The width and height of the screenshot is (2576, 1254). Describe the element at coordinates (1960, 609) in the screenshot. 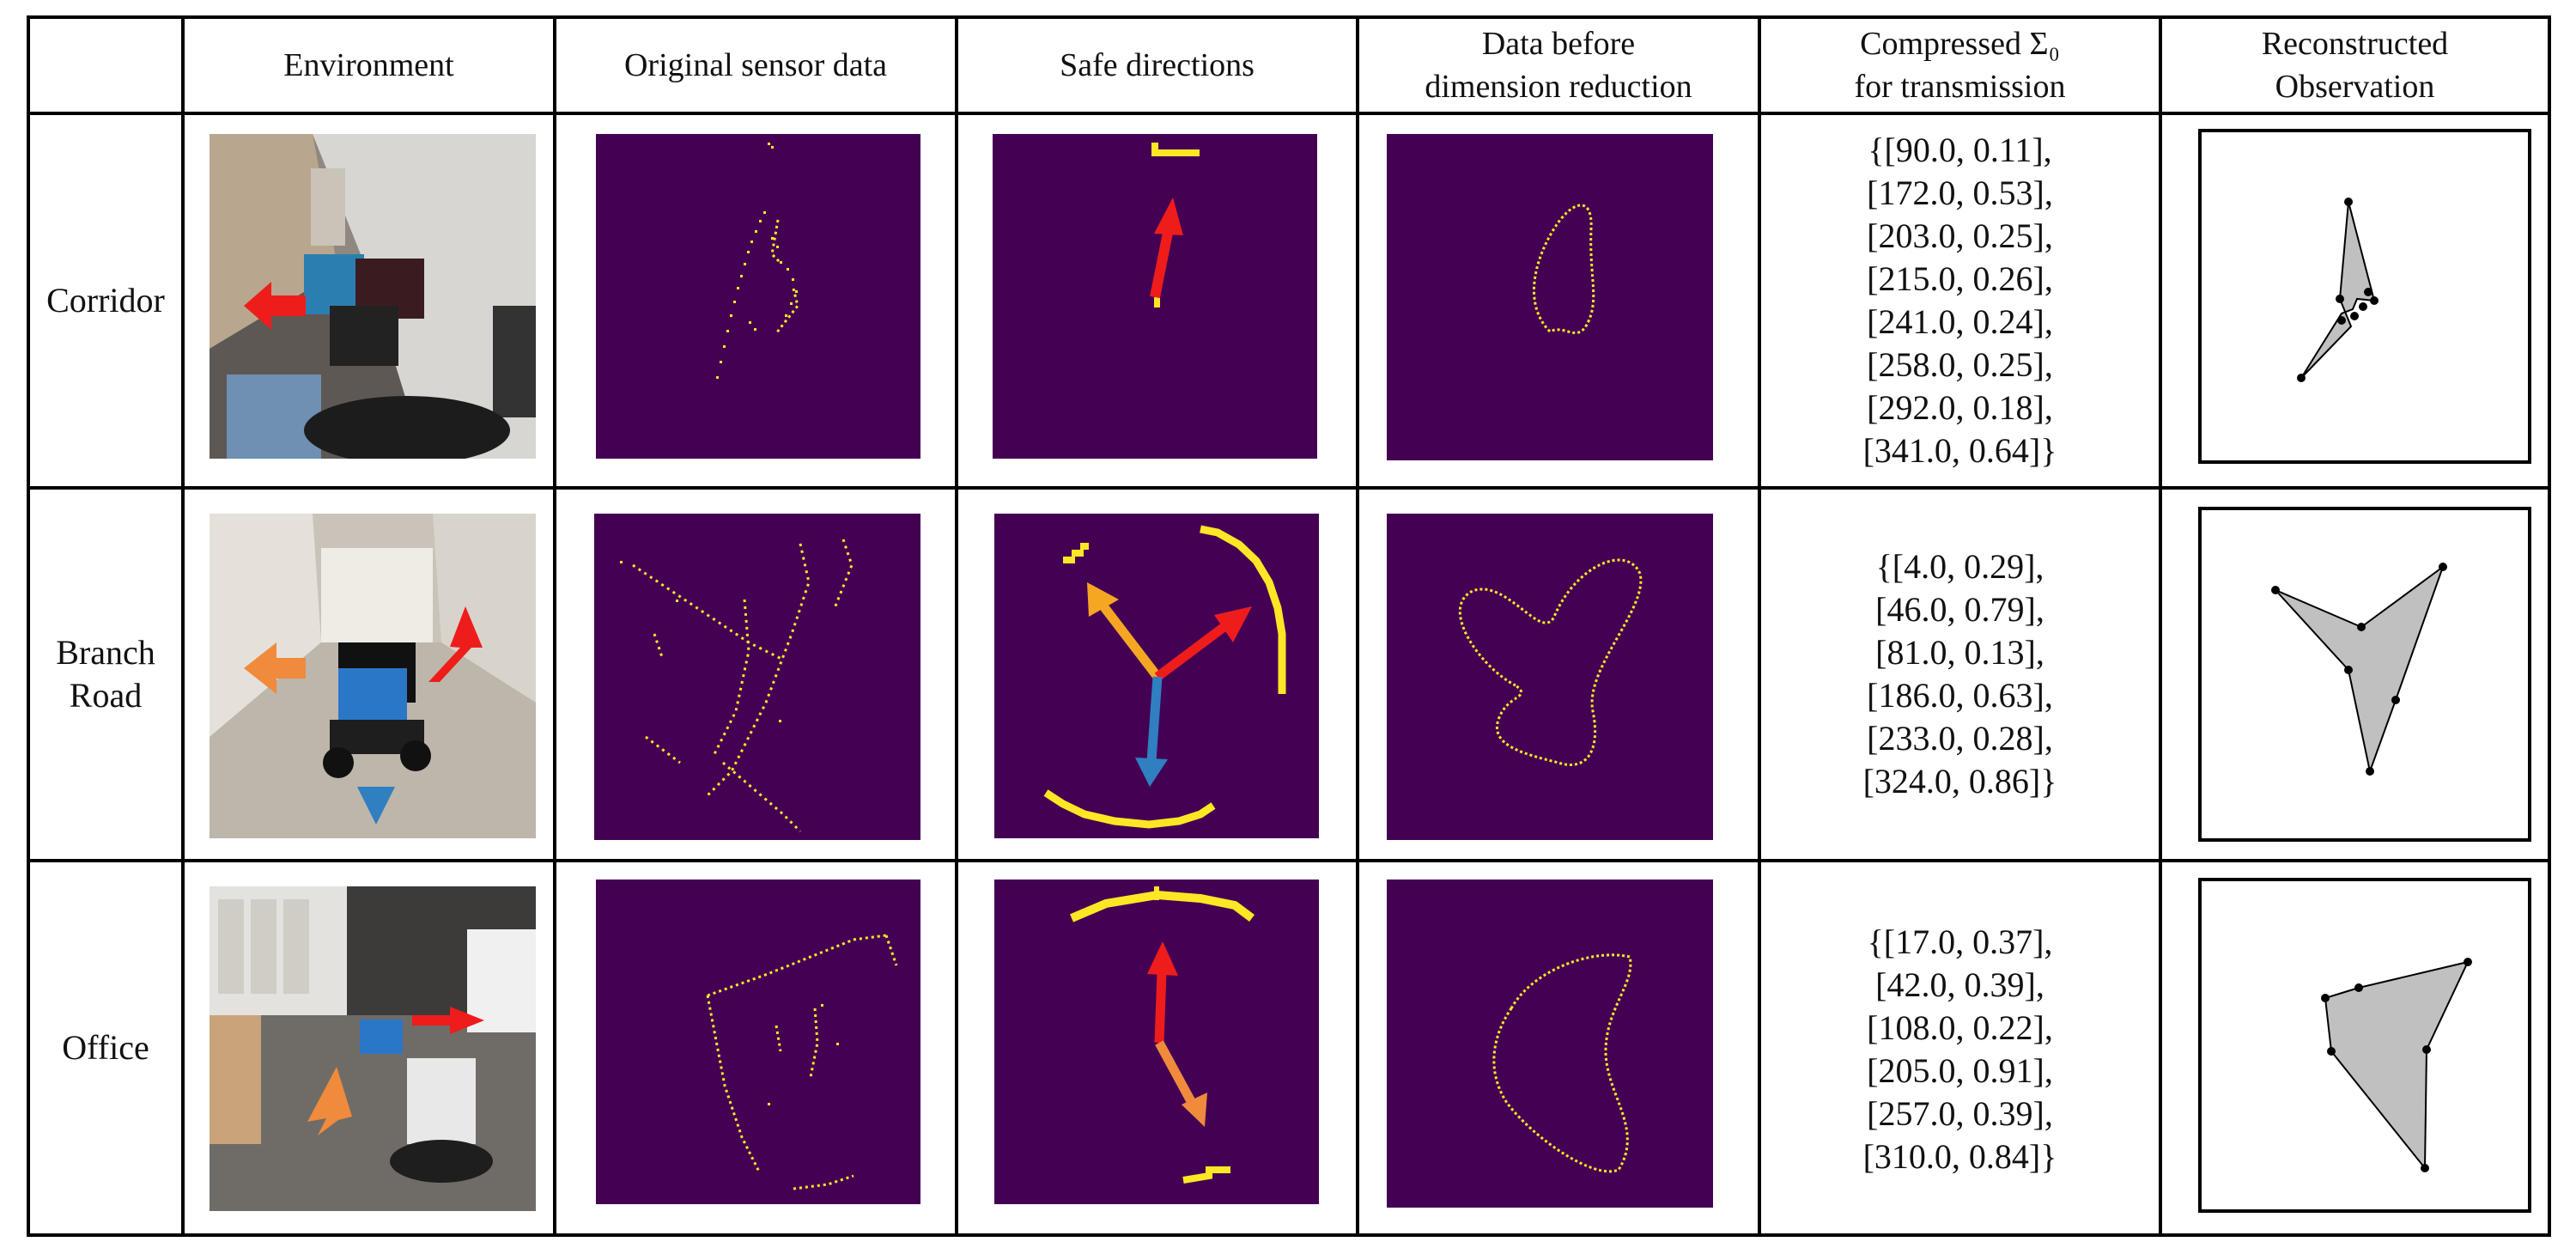

I see `compressed-entry: [46.0, 0.79],` at that location.